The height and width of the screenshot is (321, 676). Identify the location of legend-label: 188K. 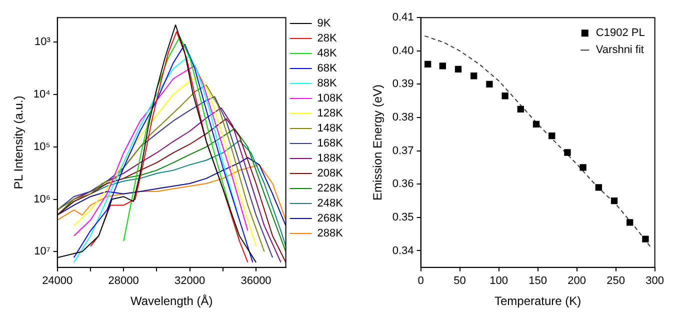
(330, 158).